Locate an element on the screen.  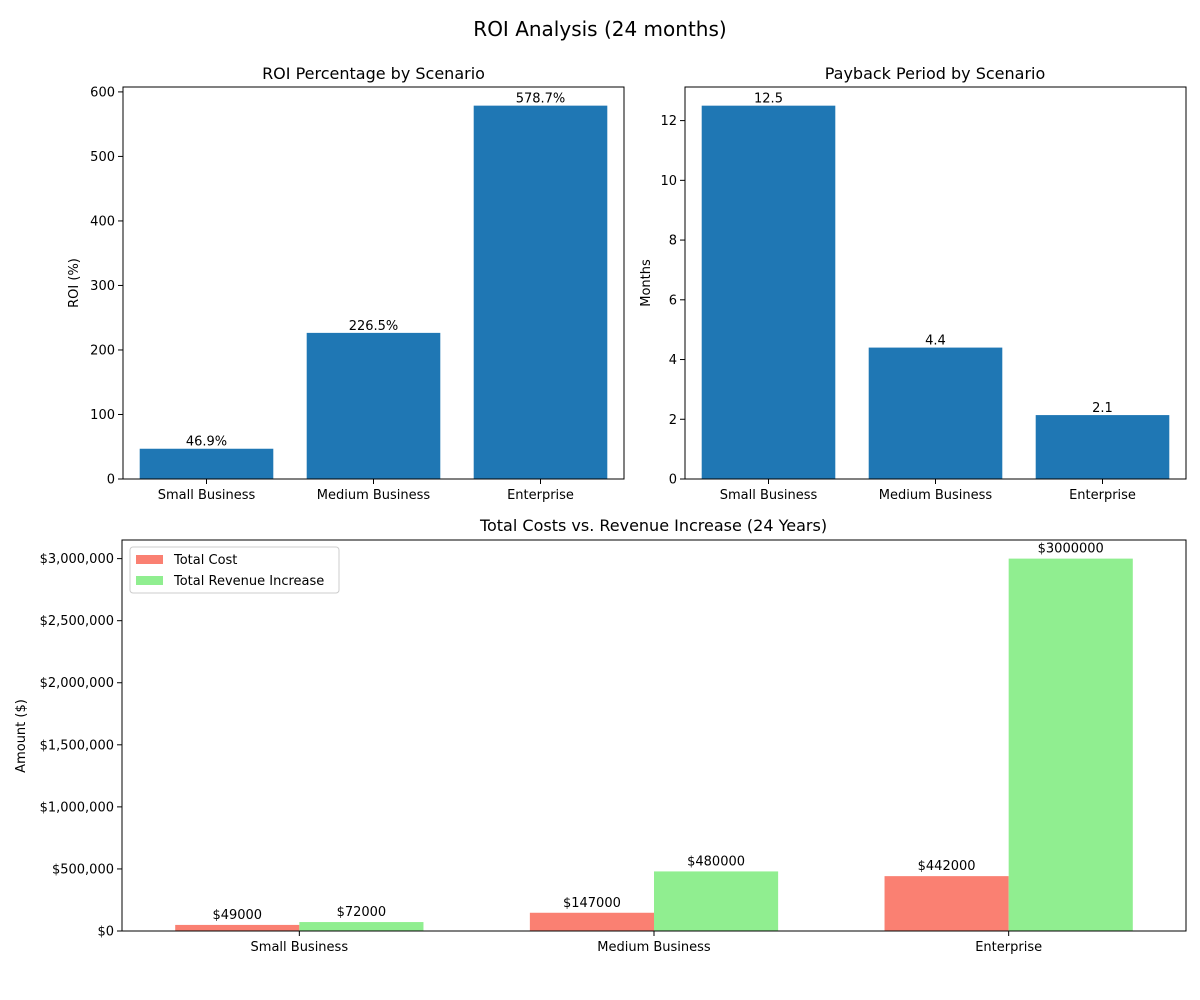
costs-revenue-ytick-label: $1,000,000 is located at coordinates (77, 807).